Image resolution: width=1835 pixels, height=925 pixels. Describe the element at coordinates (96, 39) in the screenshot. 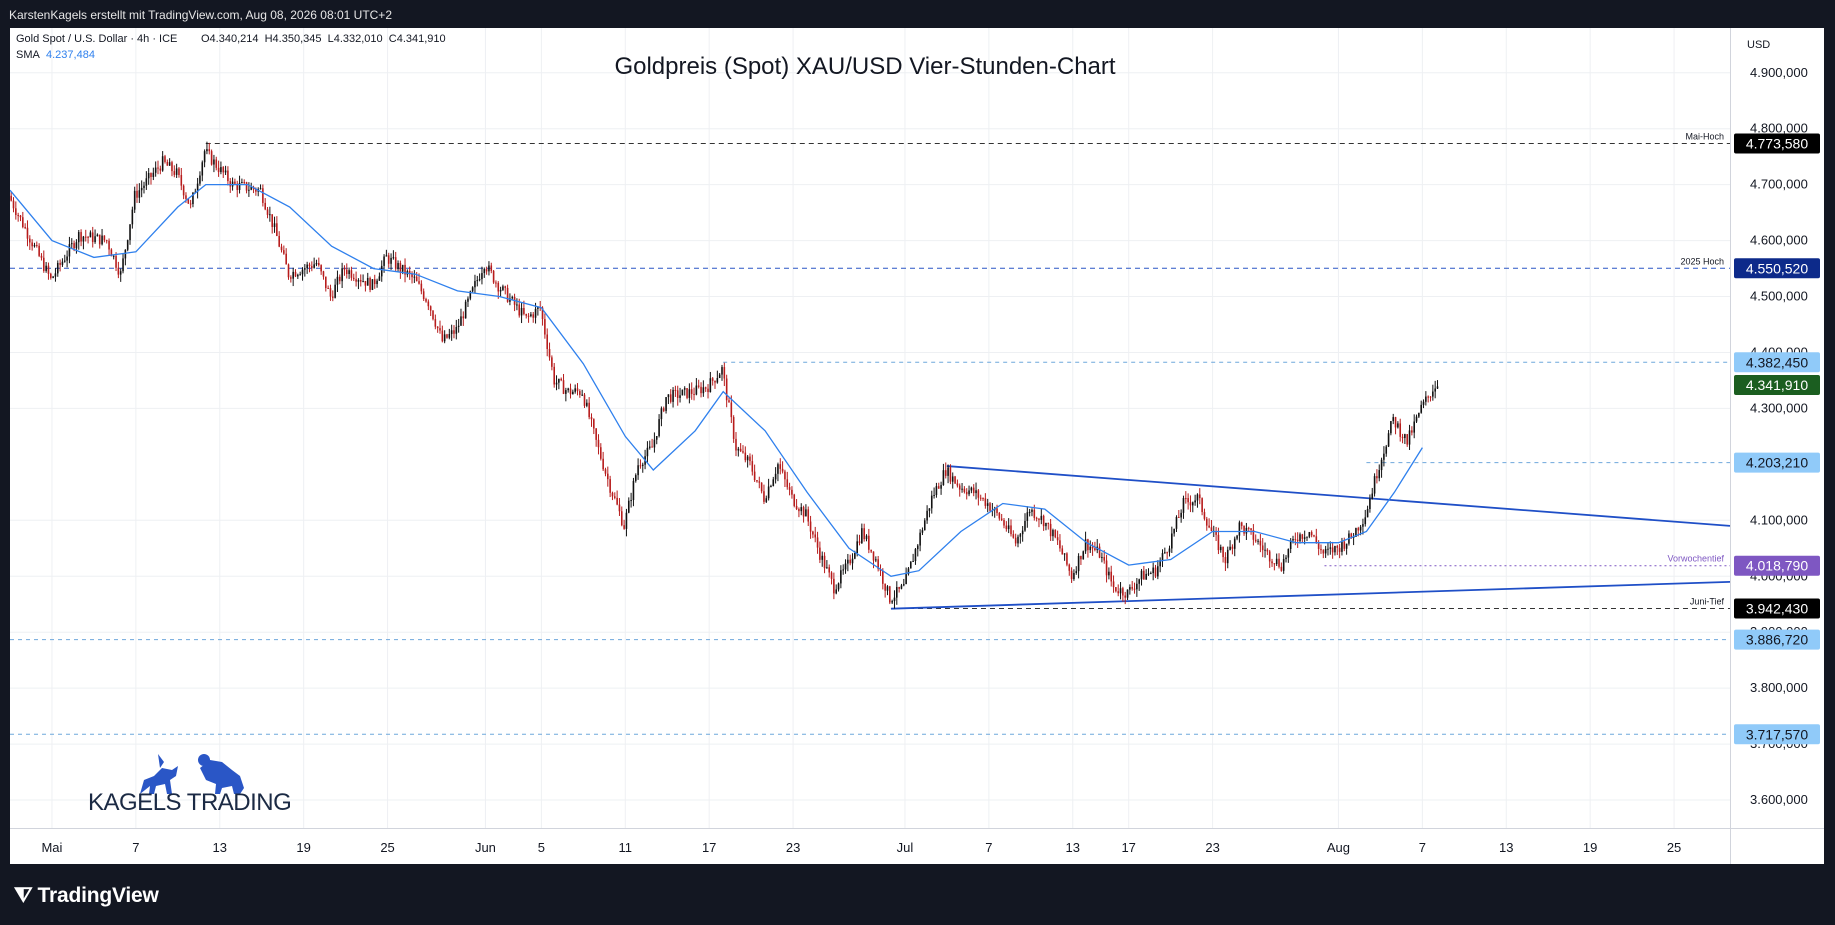

I see `legend-symbol: Gold Spot / U.S. Dollar · 4h · ICE` at that location.